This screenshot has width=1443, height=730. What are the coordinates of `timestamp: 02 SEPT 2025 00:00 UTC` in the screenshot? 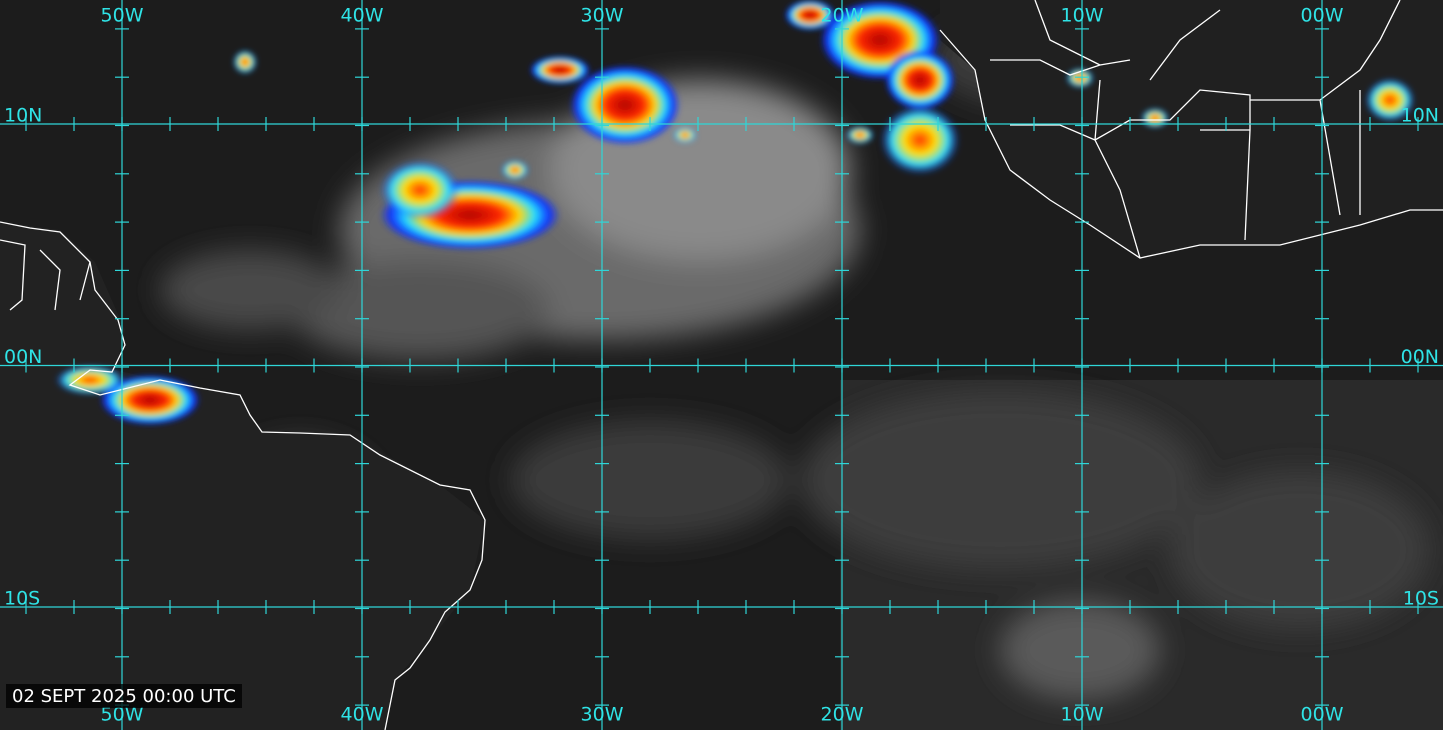 It's located at (124, 696).